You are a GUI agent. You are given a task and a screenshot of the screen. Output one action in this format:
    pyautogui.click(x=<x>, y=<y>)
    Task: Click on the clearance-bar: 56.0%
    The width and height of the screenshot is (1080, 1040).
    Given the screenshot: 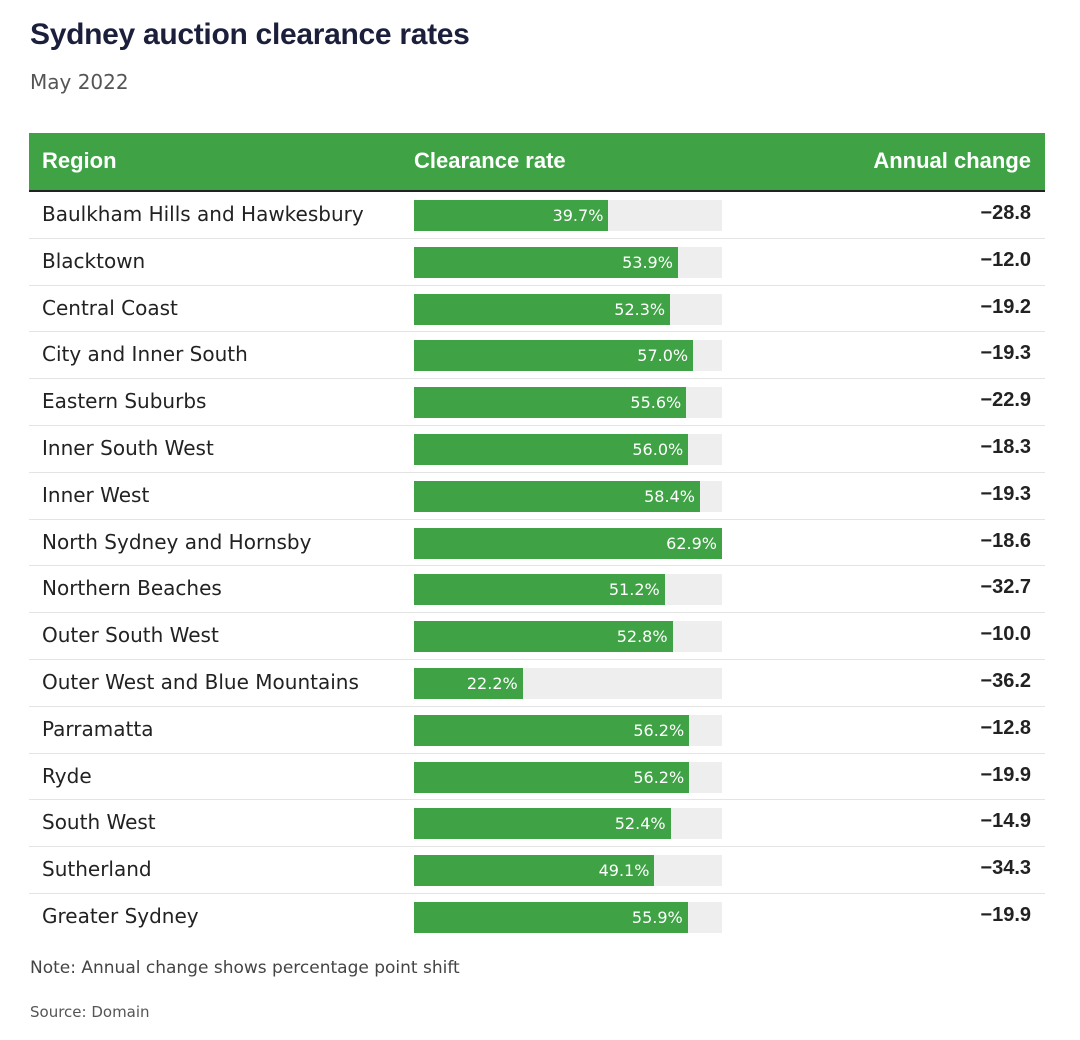 What is the action you would take?
    pyautogui.click(x=551, y=449)
    